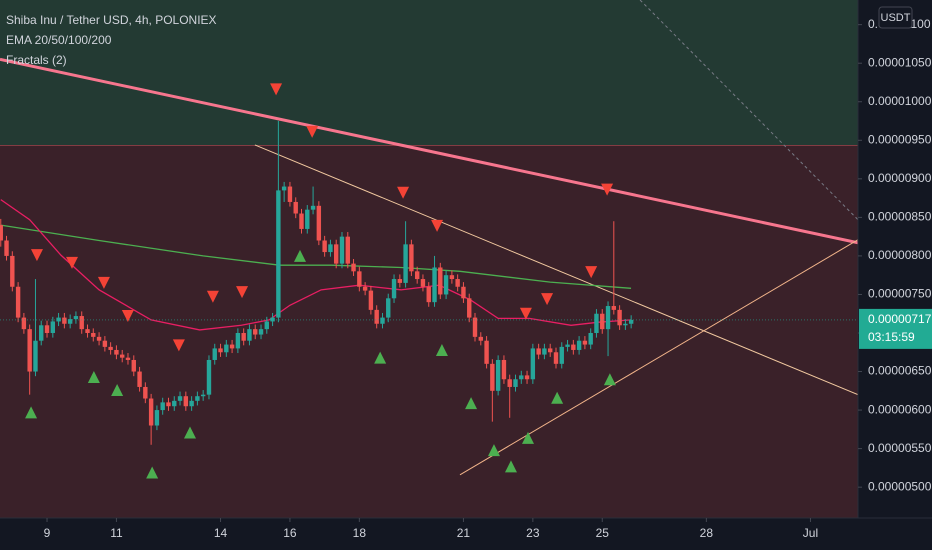 This screenshot has height=550, width=932. Describe the element at coordinates (900, 255) in the screenshot. I see `y-tick-label: 0.00000800` at that location.